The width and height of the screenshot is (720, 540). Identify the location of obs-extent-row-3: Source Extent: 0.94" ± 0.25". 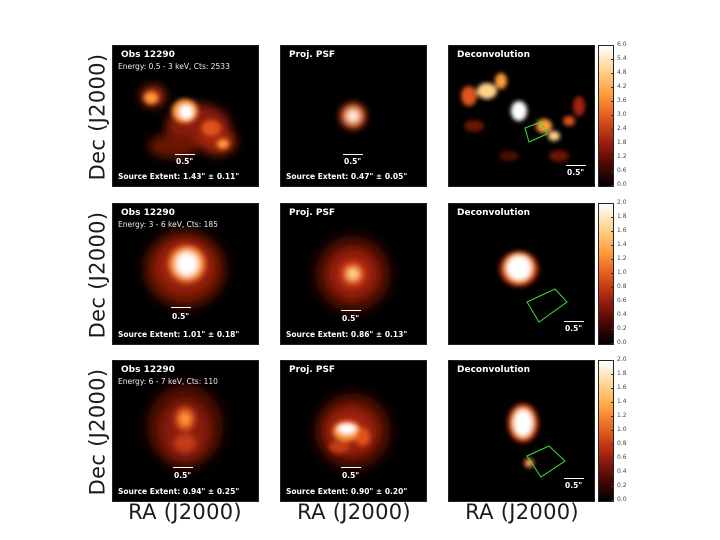
(179, 491).